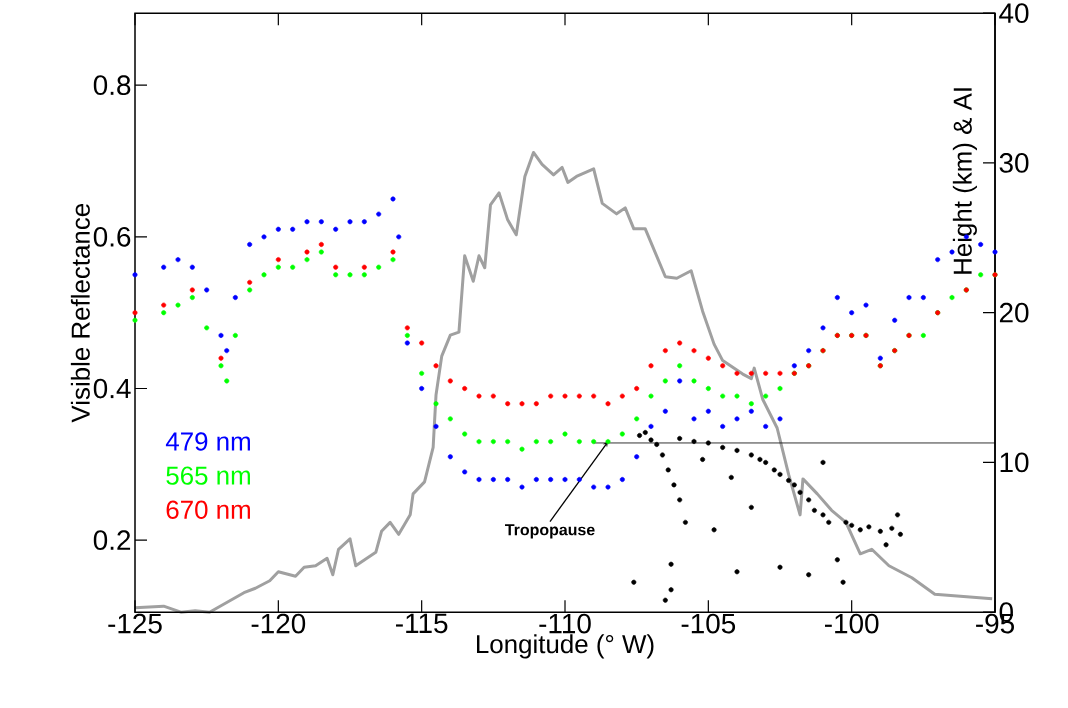 The width and height of the screenshot is (1068, 708). What do you see at coordinates (112, 85) in the screenshot?
I see `y-tick-label: 0.8` at bounding box center [112, 85].